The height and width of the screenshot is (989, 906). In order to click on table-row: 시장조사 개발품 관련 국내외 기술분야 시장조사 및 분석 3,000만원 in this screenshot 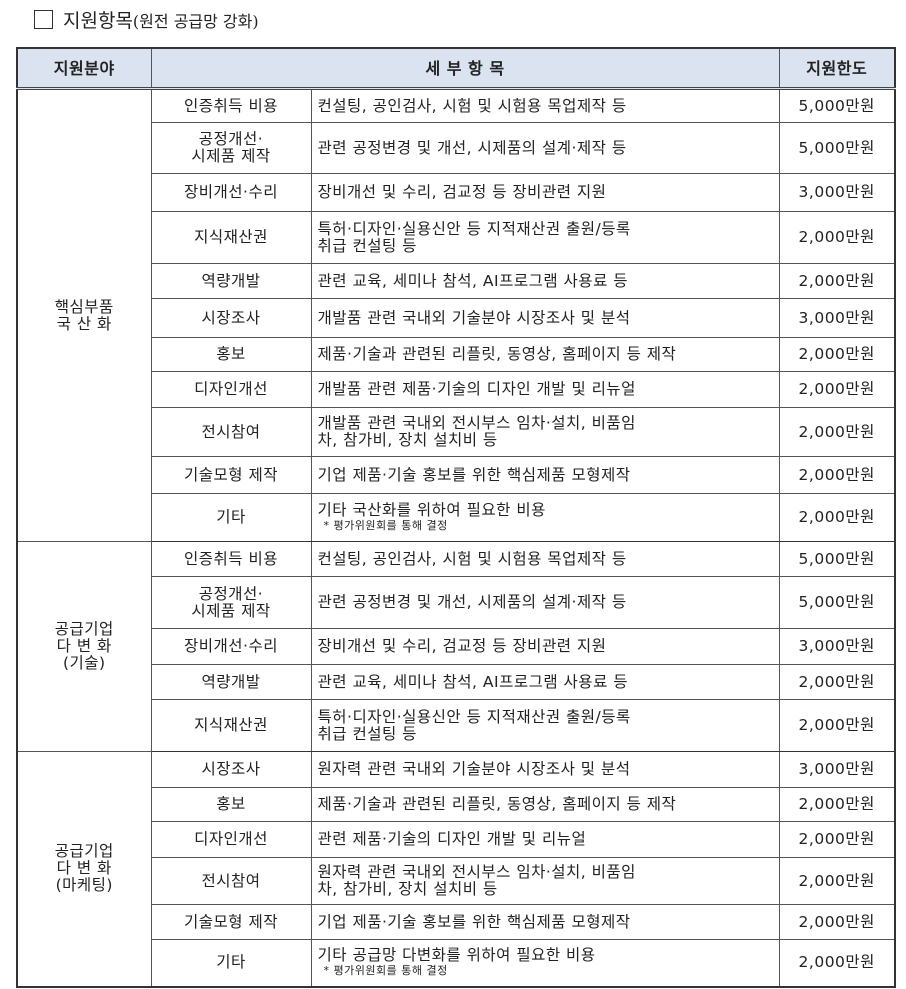, I will do `click(456, 318)`.